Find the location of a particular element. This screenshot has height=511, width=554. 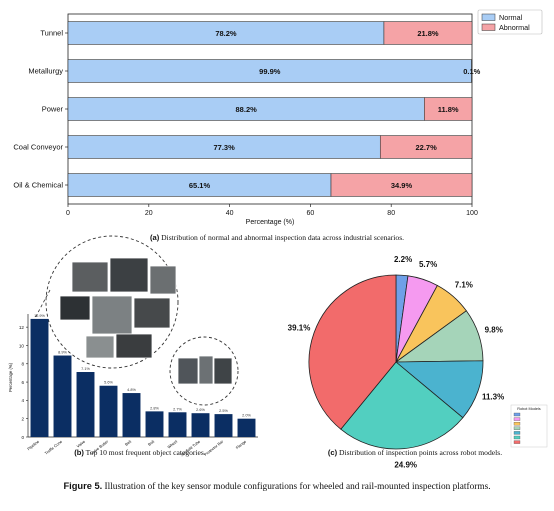

ytick-label-b-5: 10 is located at coordinates (22, 345).